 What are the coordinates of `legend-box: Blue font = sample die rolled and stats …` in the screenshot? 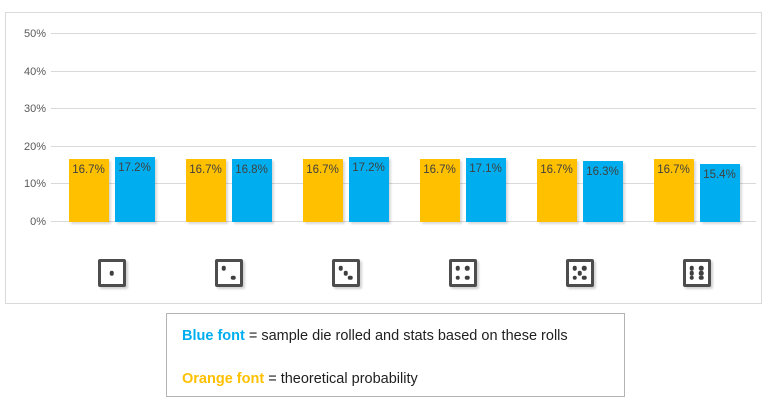 It's located at (395, 355).